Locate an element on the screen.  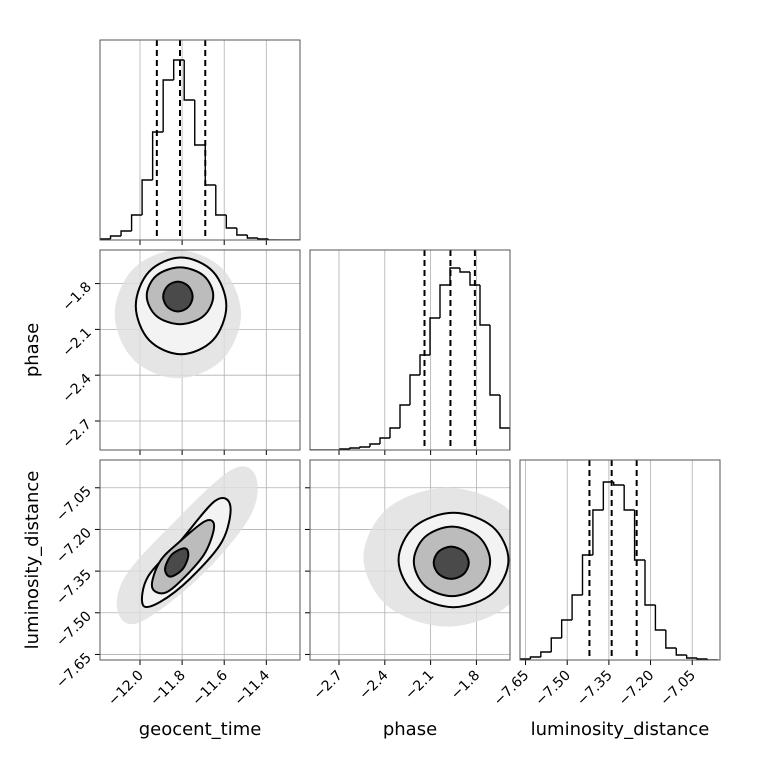
x-tick-label: −11.8 is located at coordinates (168, 689).